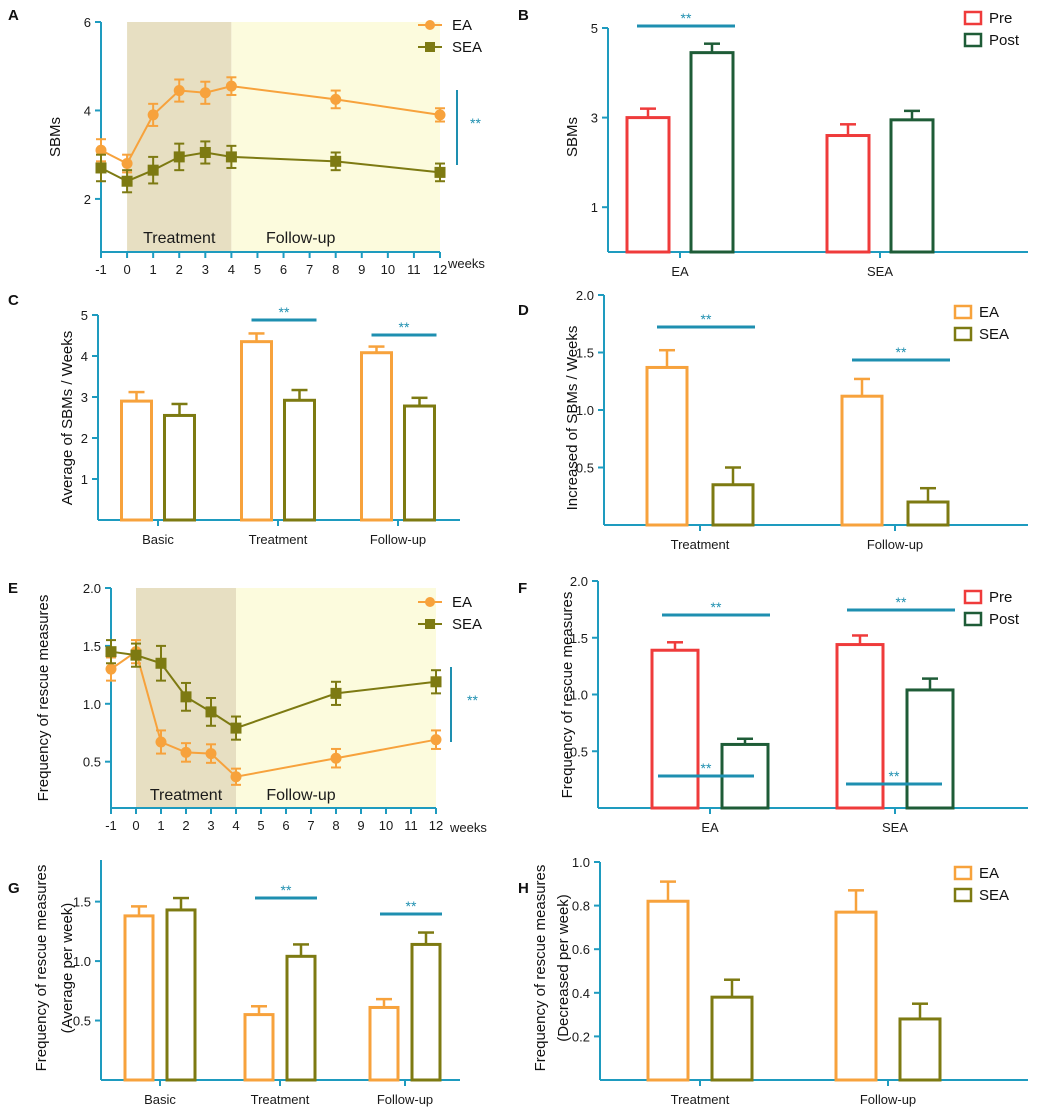  I want to click on y-axis-label-secondary: (Average per week), so click(67, 968).